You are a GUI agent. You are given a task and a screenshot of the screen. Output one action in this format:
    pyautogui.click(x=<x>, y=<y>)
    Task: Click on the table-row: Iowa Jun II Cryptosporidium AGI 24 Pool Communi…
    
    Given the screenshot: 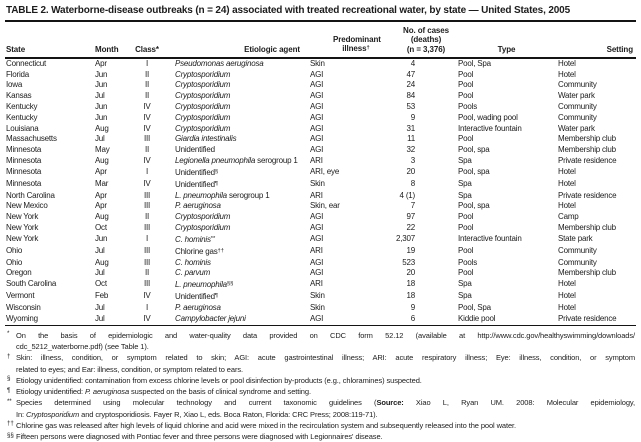 What is the action you would take?
    pyautogui.click(x=320, y=85)
    